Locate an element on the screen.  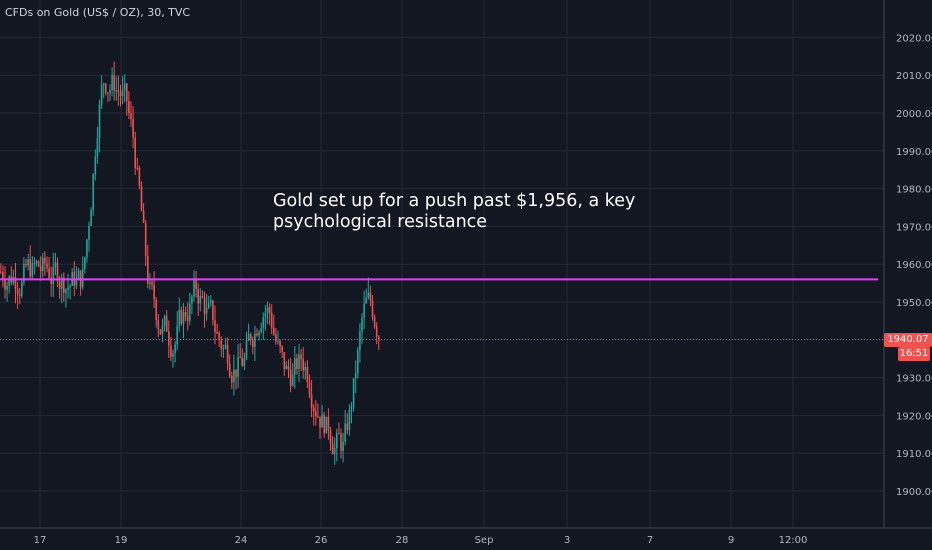
x-tick-label: 9 is located at coordinates (731, 540).